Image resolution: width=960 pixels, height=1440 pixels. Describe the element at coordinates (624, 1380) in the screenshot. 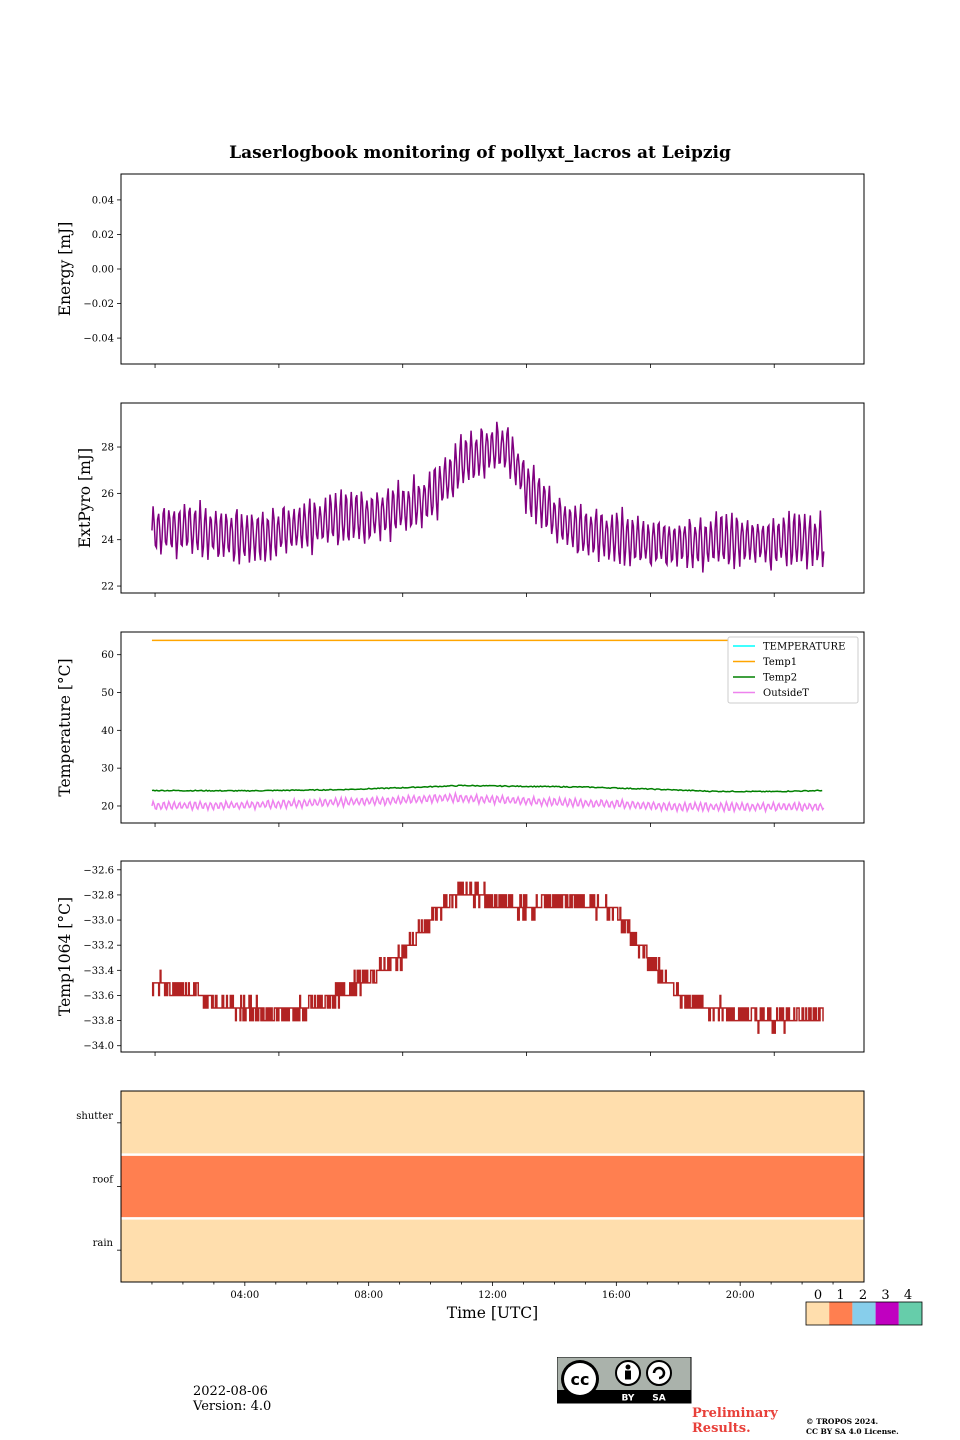

I see `cc-by-sa-icon: cc BY SA` at that location.